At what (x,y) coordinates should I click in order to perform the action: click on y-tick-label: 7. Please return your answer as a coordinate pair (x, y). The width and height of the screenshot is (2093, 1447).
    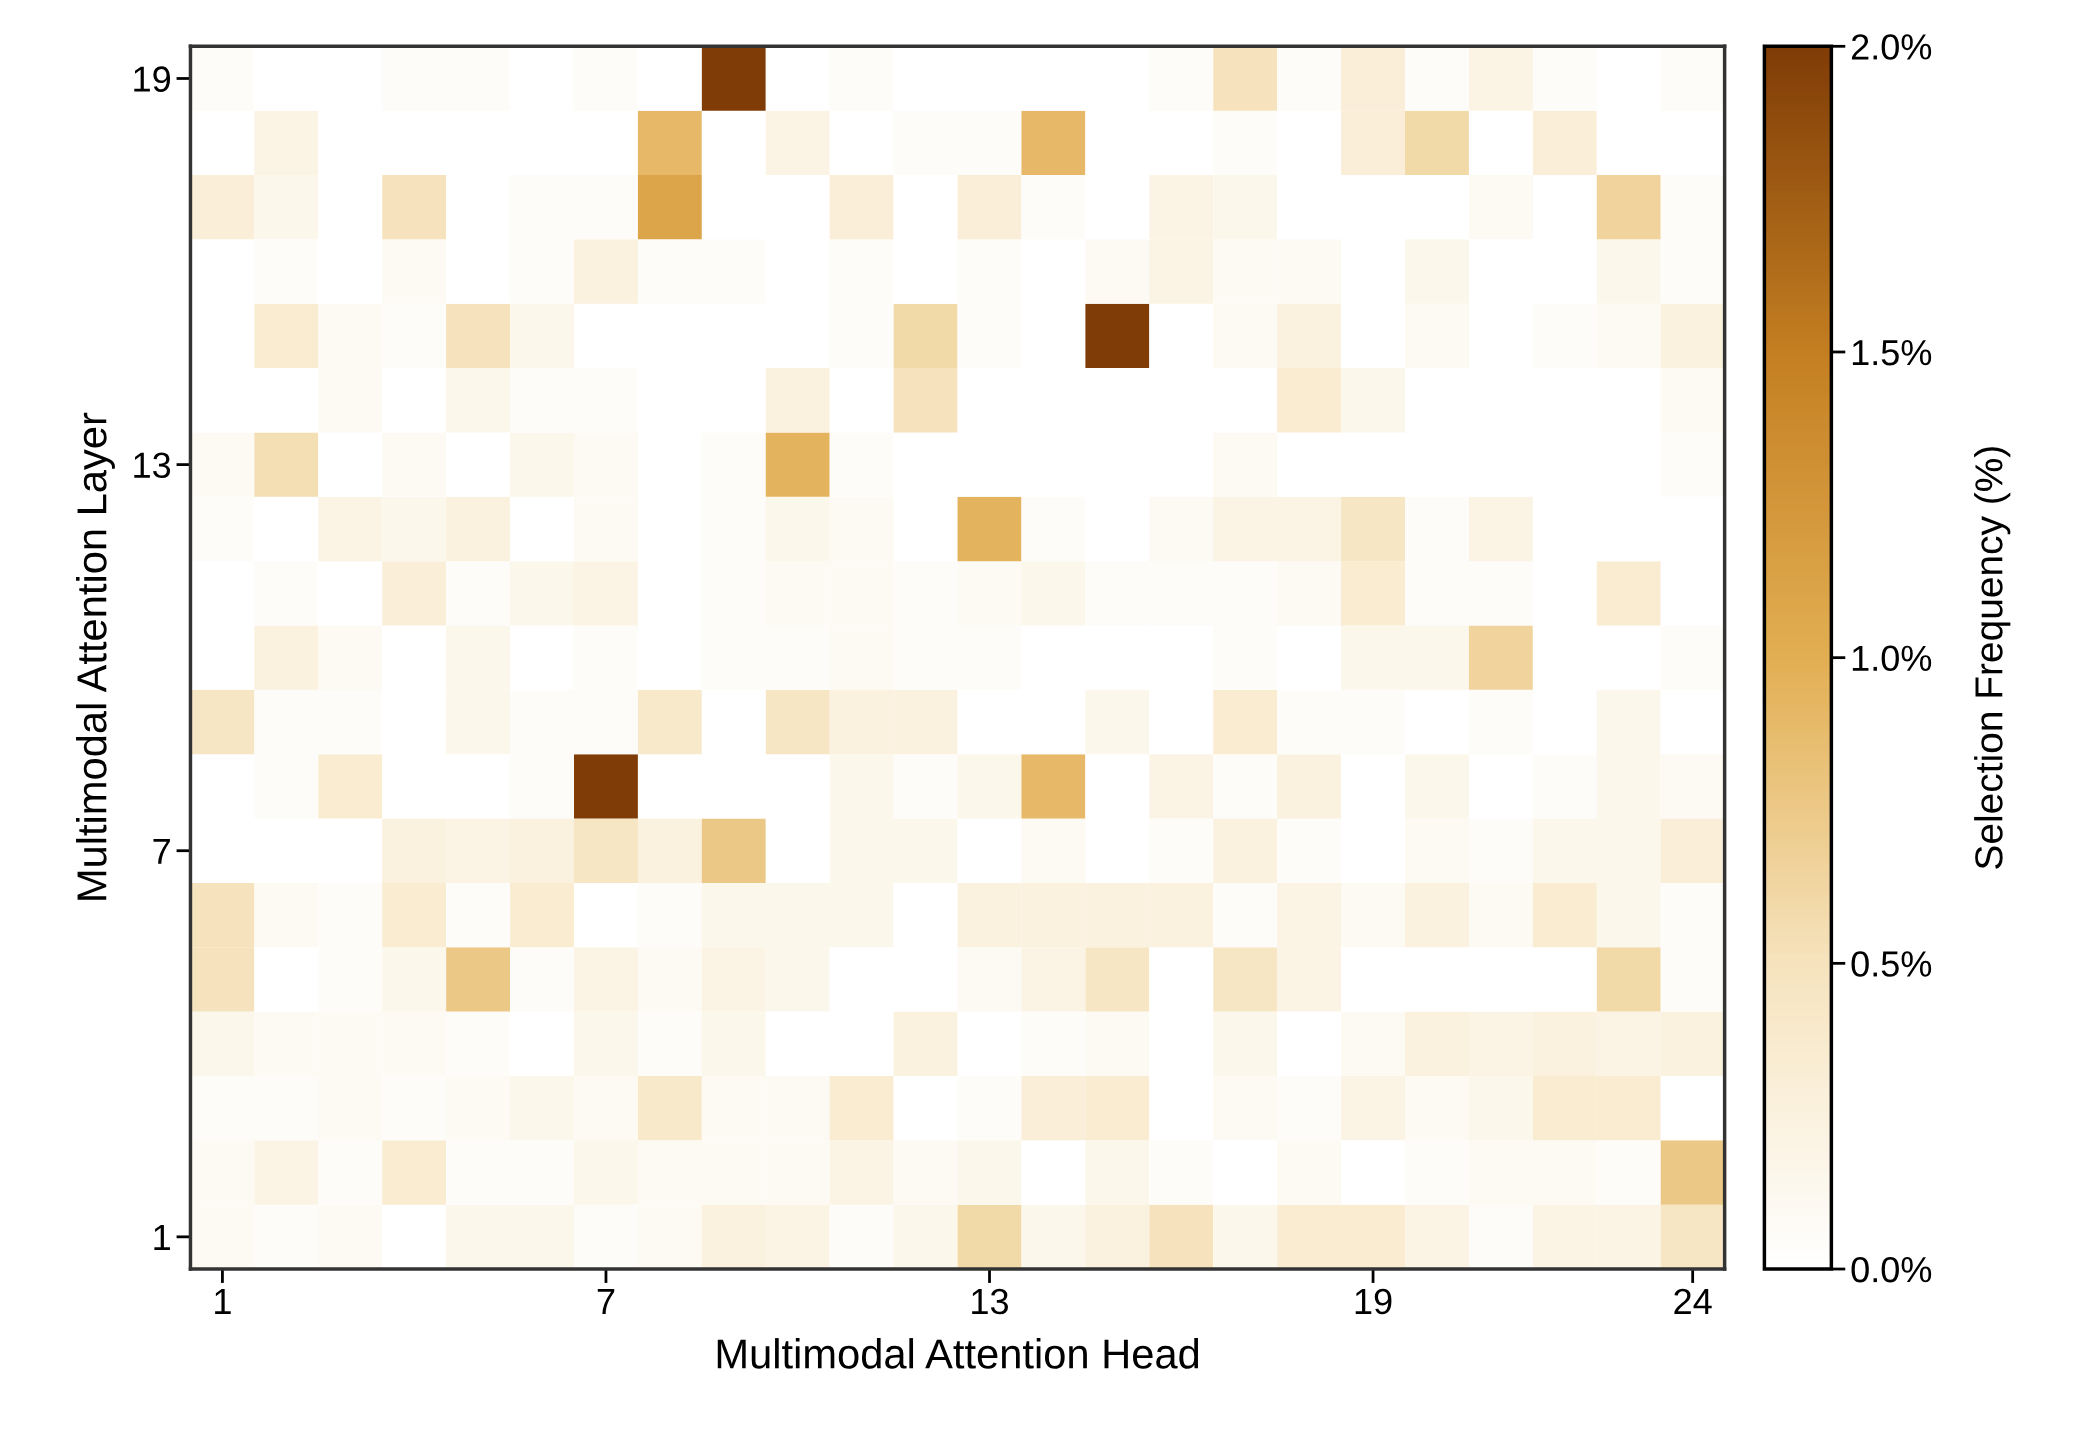
    Looking at the image, I should click on (161, 851).